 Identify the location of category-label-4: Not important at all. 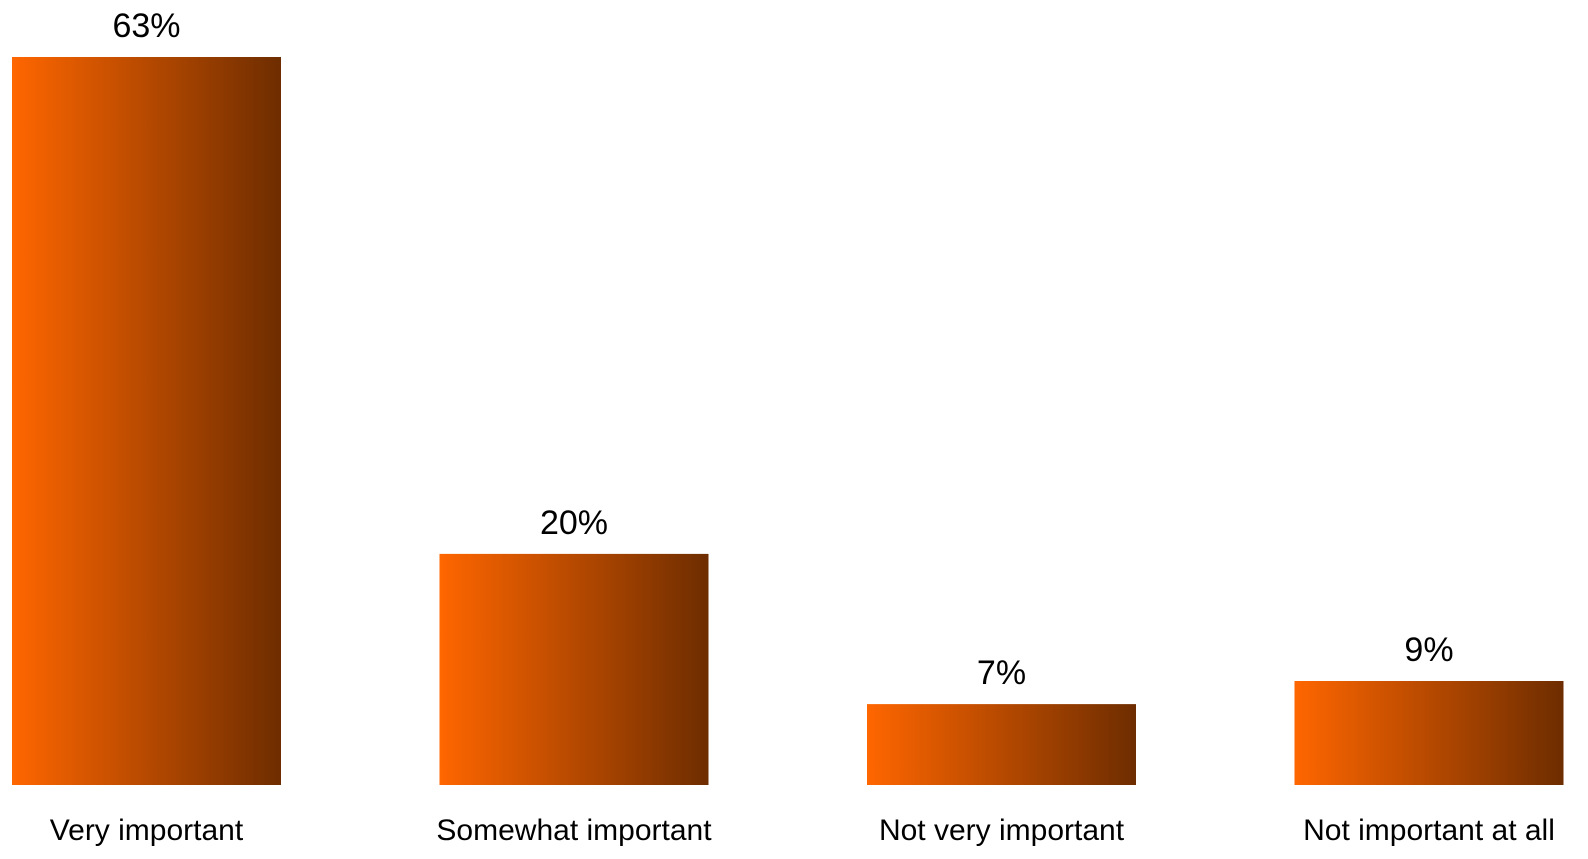
(1429, 830).